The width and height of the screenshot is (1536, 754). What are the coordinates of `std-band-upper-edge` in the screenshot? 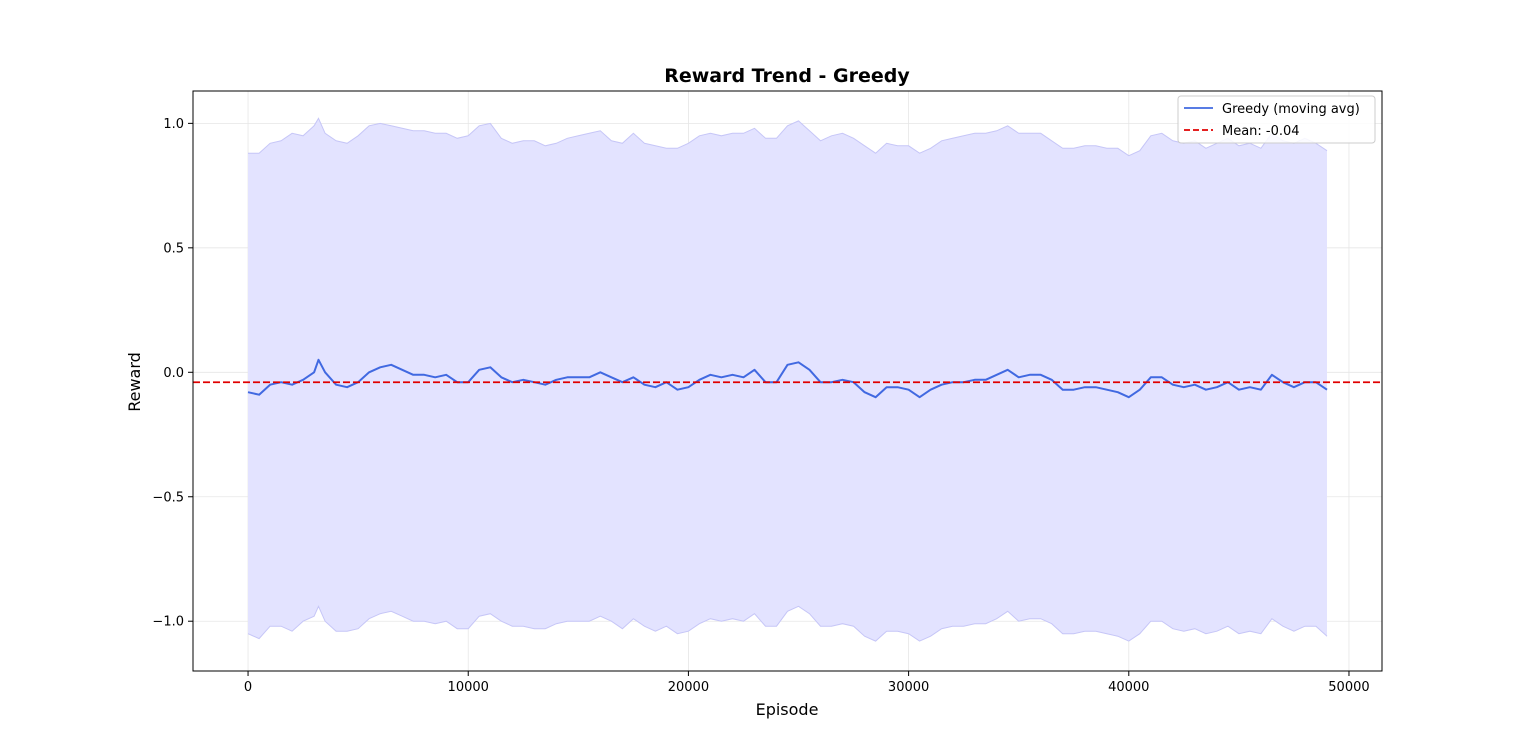 It's located at (788, 137).